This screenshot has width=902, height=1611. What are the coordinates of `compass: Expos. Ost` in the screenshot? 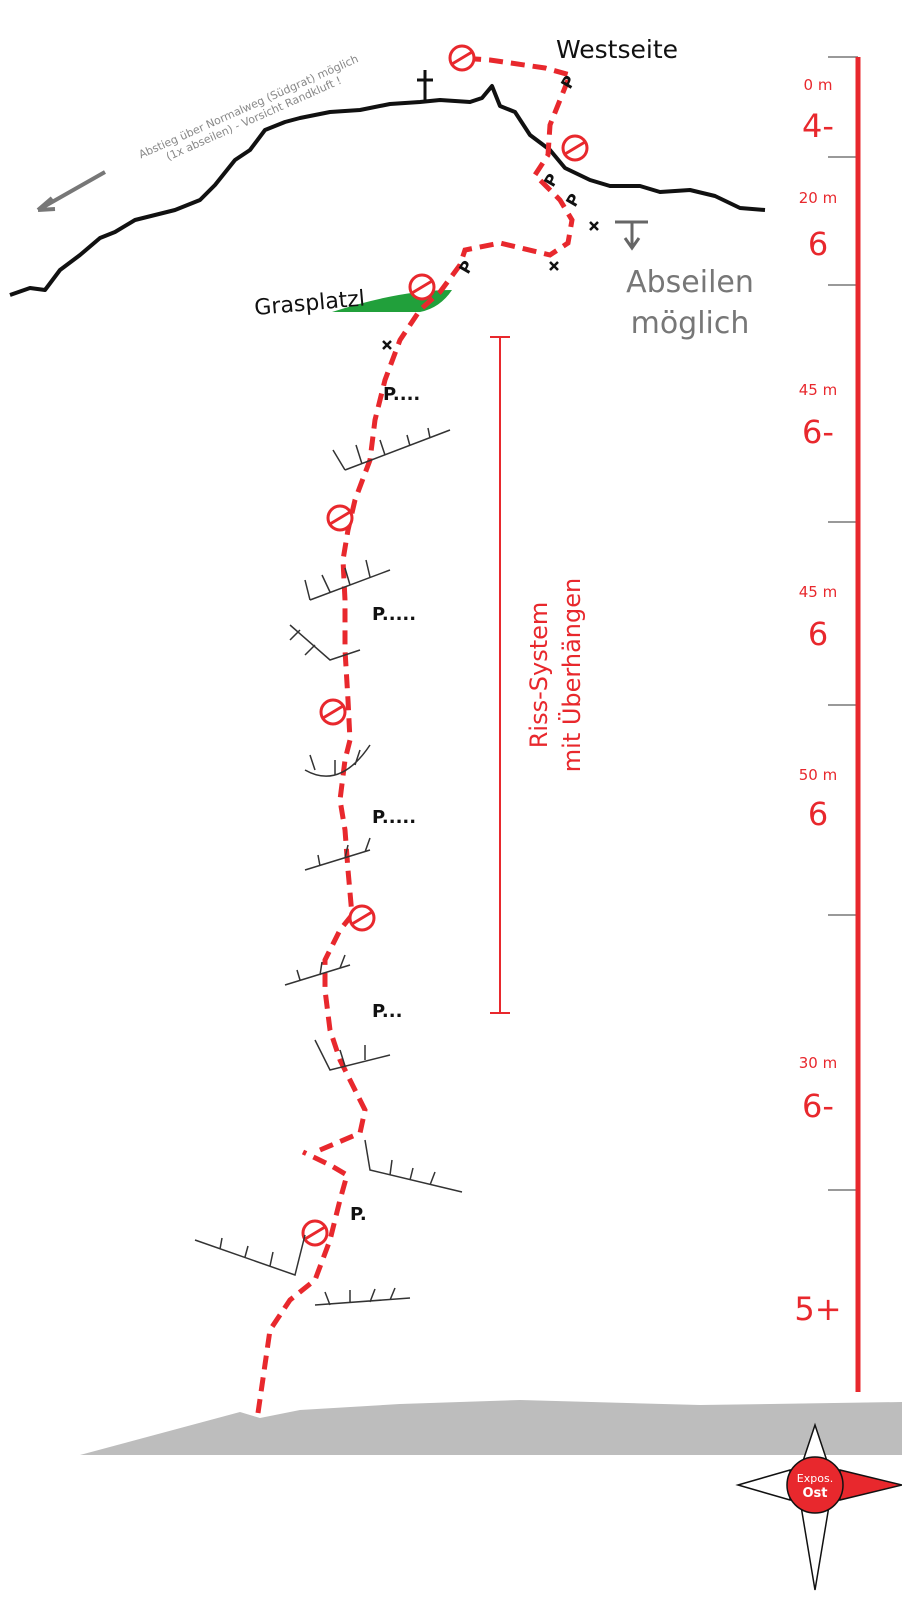 It's located at (818, 1506).